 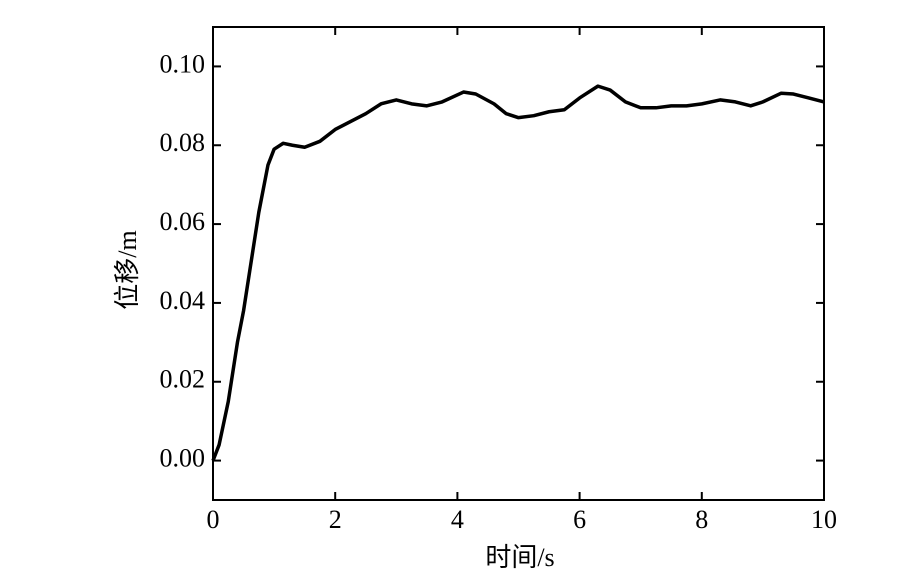 I want to click on y-tick-label: 0.00, so click(x=183, y=458).